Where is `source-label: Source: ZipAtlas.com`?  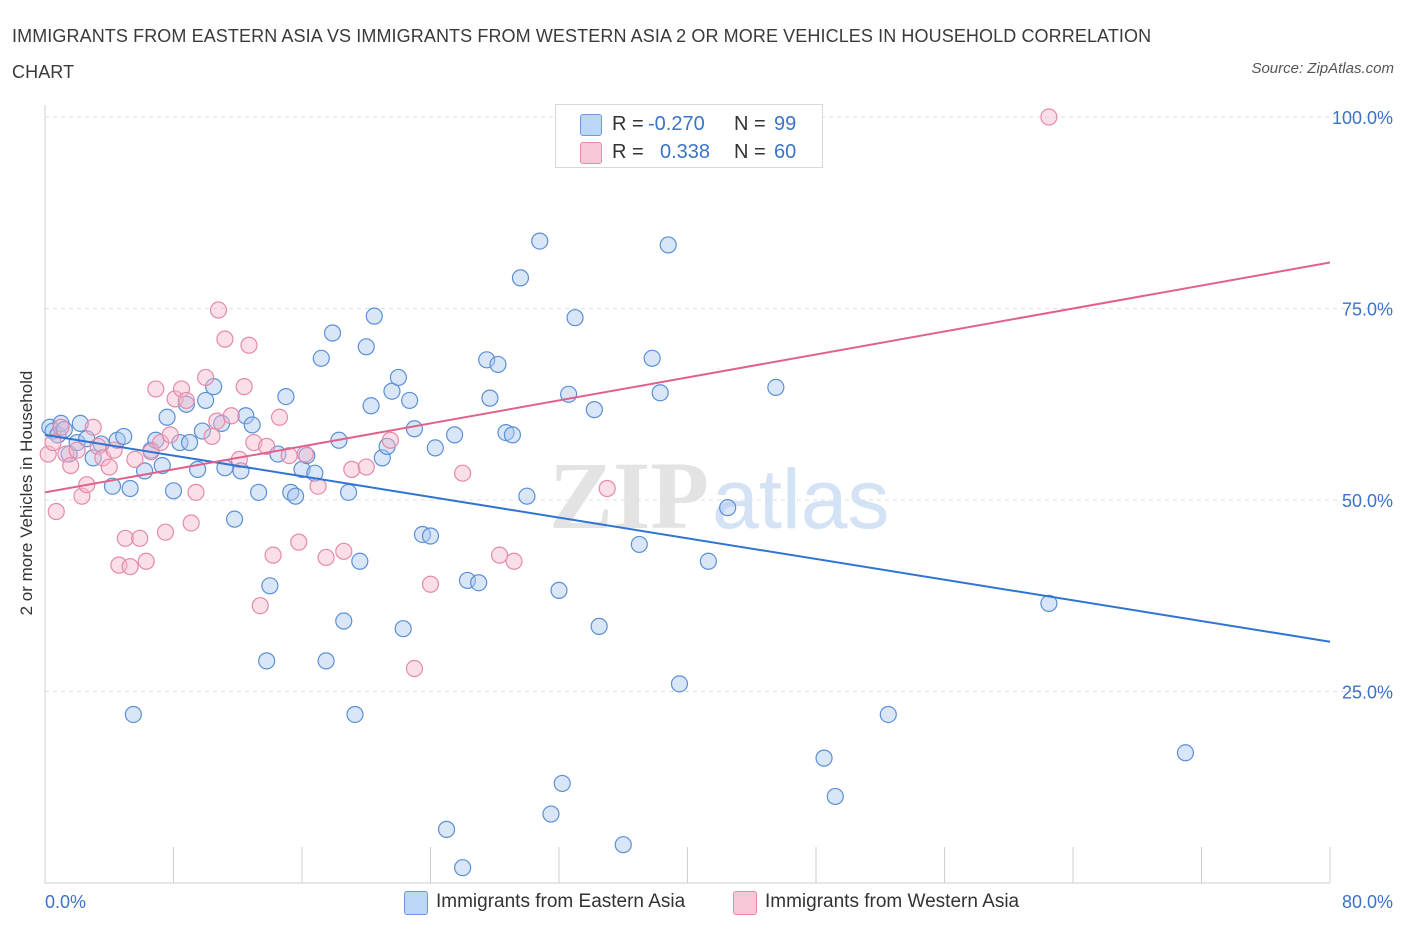
source-label: Source: ZipAtlas.com is located at coordinates (1322, 68).